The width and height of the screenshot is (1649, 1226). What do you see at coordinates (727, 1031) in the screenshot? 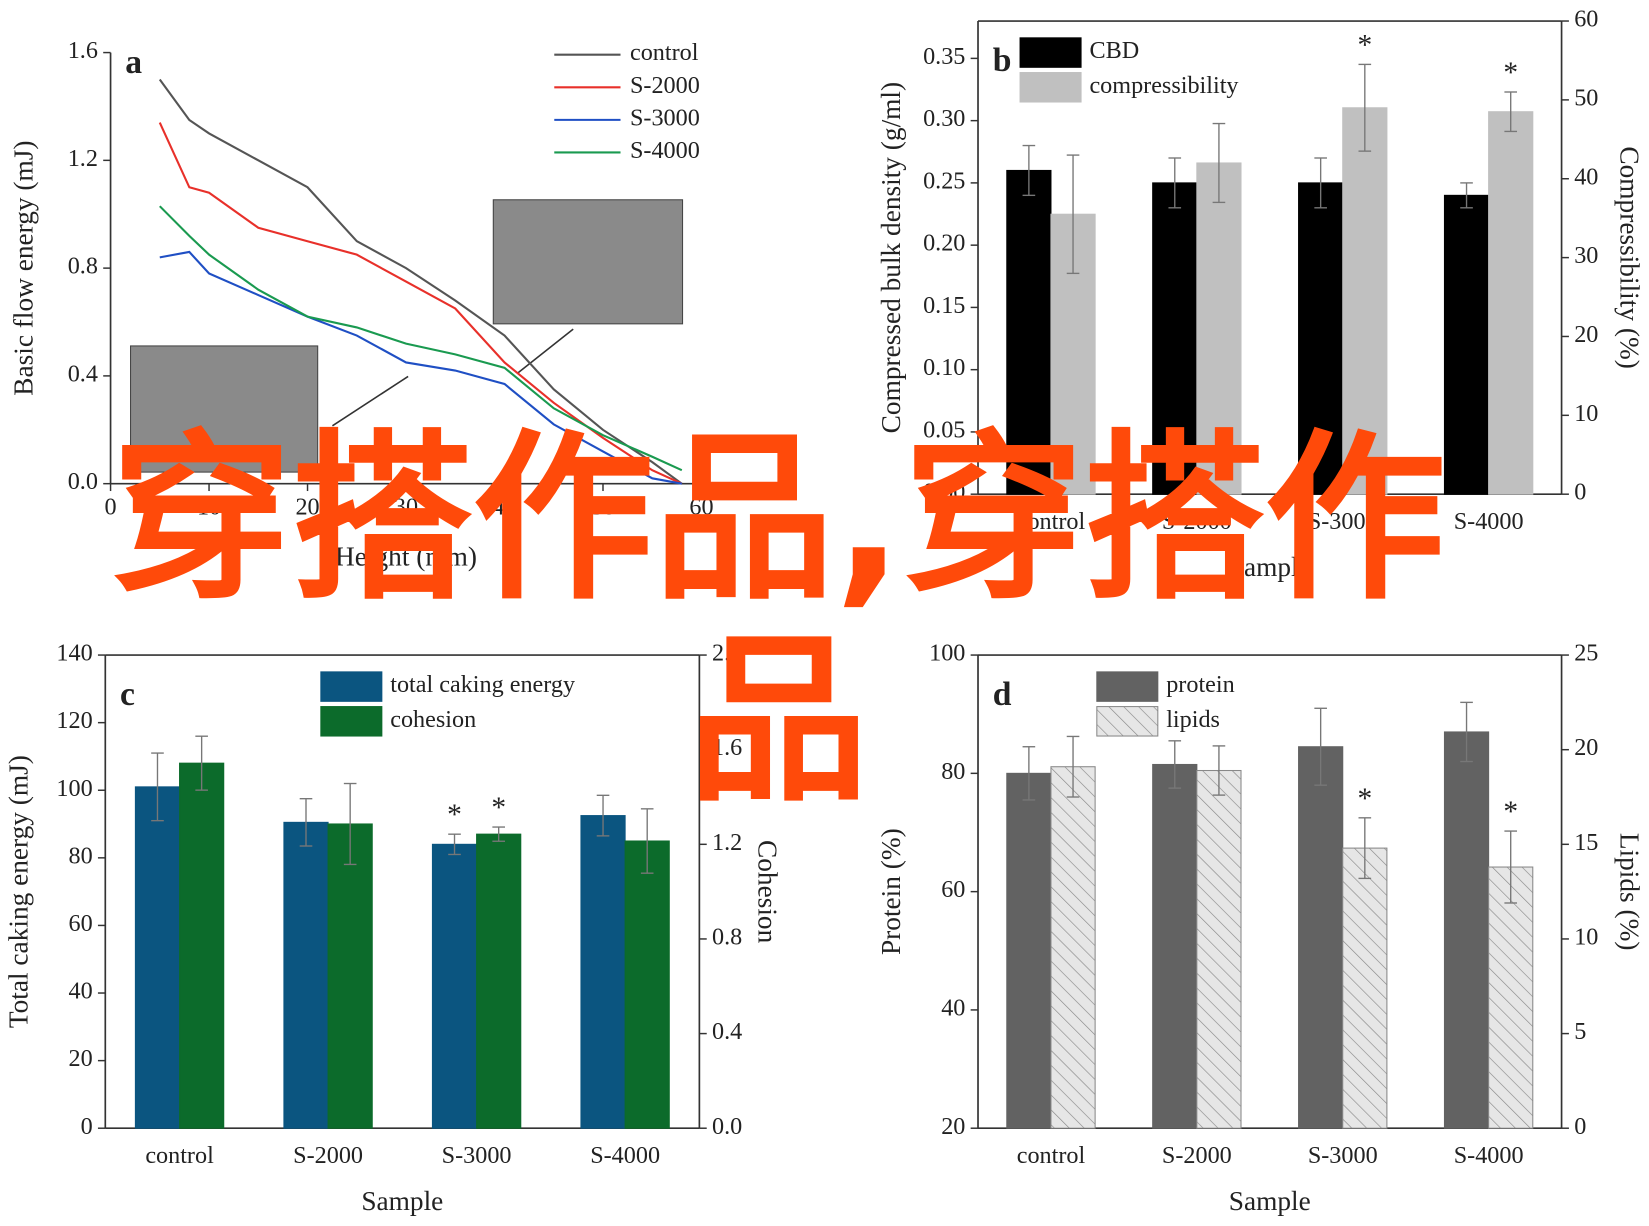
I see `y2-tick-label: 0.4` at bounding box center [727, 1031].